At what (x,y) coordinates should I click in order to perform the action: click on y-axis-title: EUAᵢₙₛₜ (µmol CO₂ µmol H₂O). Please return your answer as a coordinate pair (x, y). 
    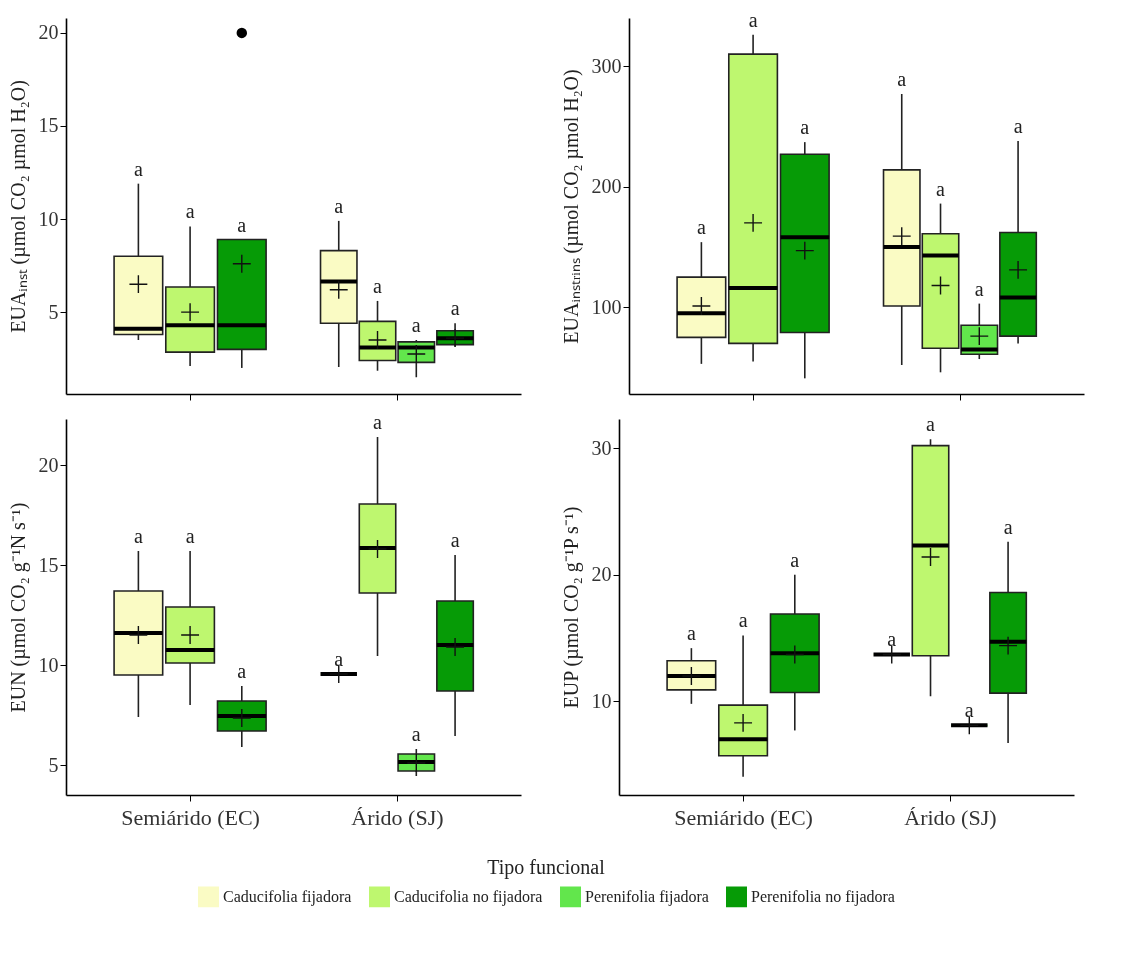
    Looking at the image, I should click on (18, 206).